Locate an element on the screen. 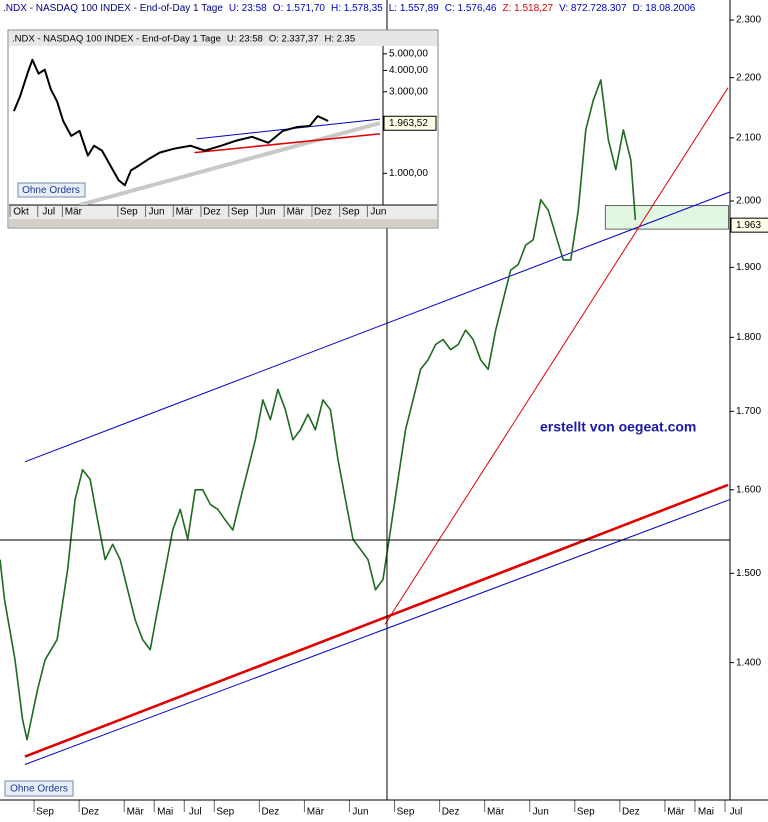 Image resolution: width=768 pixels, height=822 pixels. plot-area is located at coordinates (196, 131).